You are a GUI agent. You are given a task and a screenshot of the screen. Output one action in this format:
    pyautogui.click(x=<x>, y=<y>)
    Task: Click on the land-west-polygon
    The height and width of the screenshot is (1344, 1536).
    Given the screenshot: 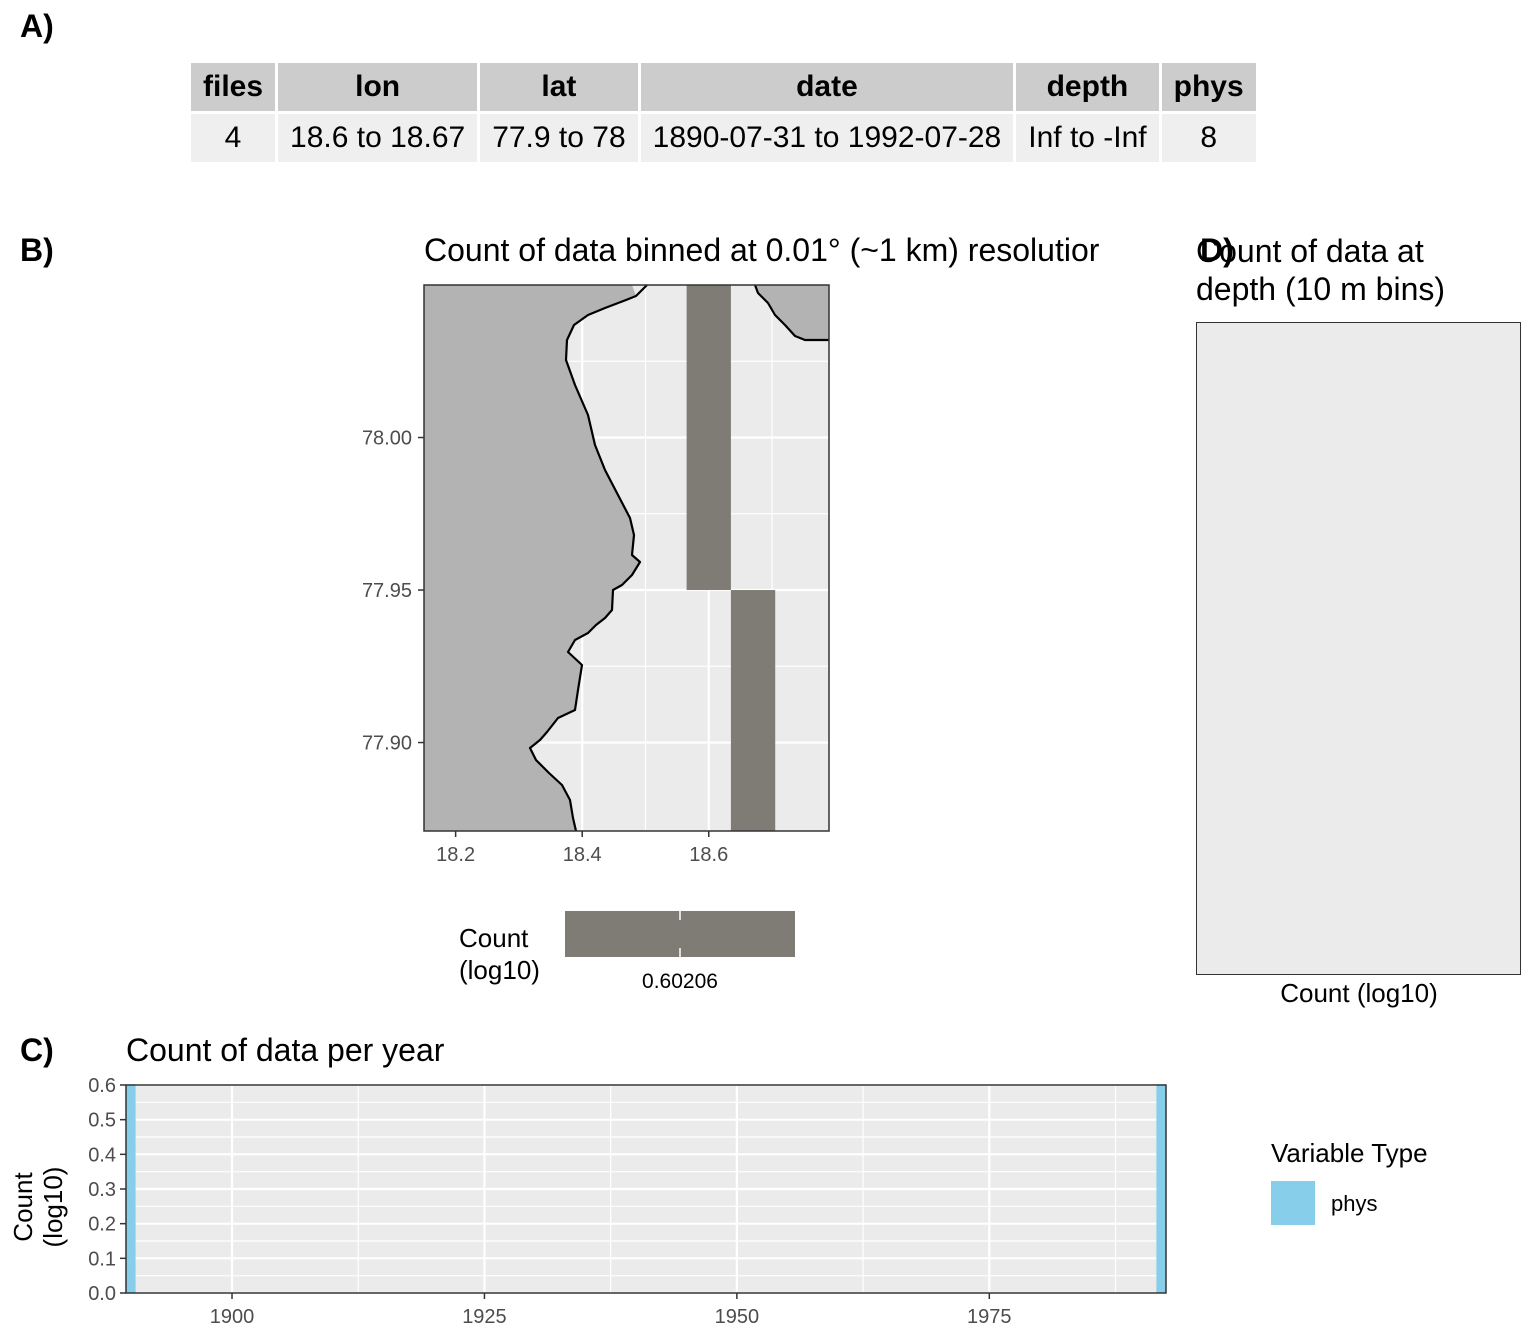 What is the action you would take?
    pyautogui.click(x=532, y=558)
    